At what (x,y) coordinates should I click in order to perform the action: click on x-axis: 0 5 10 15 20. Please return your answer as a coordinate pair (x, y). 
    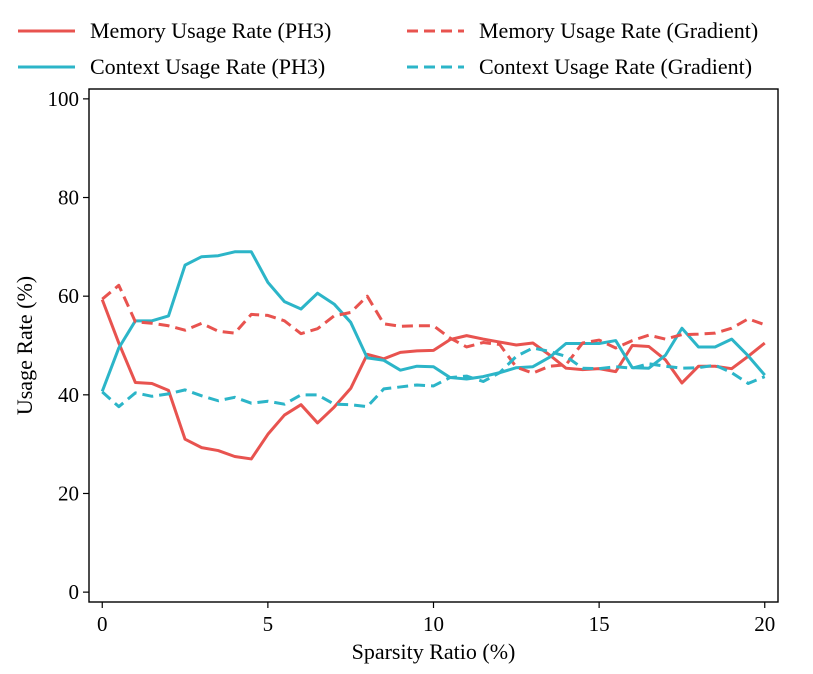
    Looking at the image, I should click on (436, 619).